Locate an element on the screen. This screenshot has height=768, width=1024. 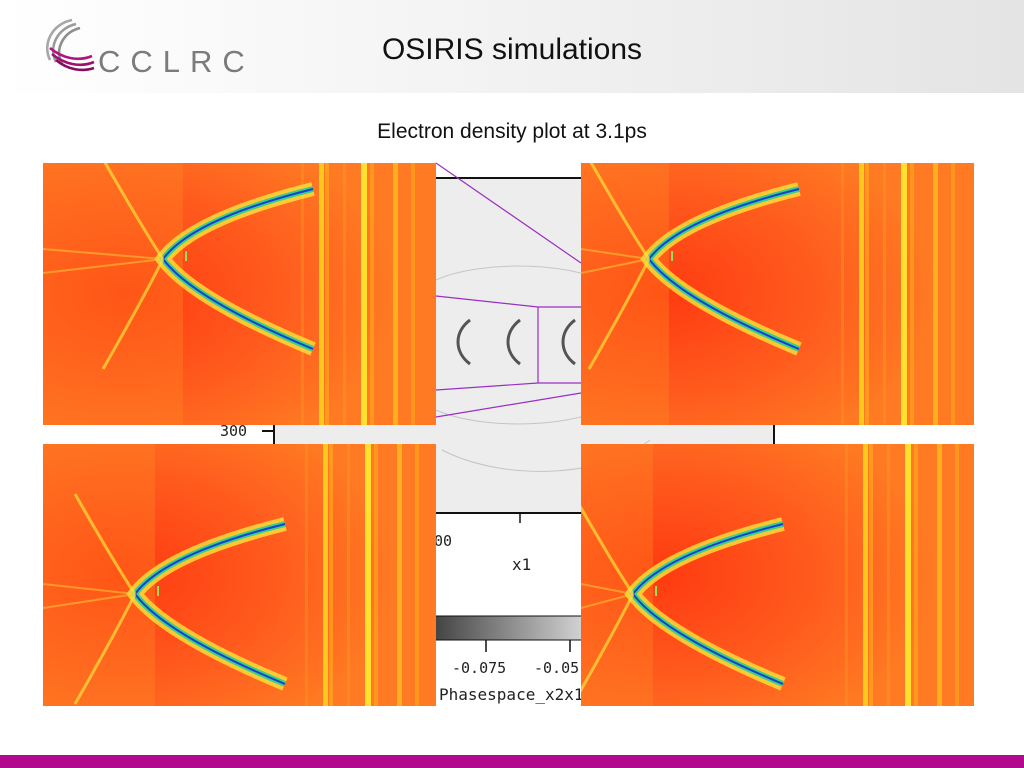
colorbar-label: Phasespace_x2x1 is located at coordinates (511, 694).